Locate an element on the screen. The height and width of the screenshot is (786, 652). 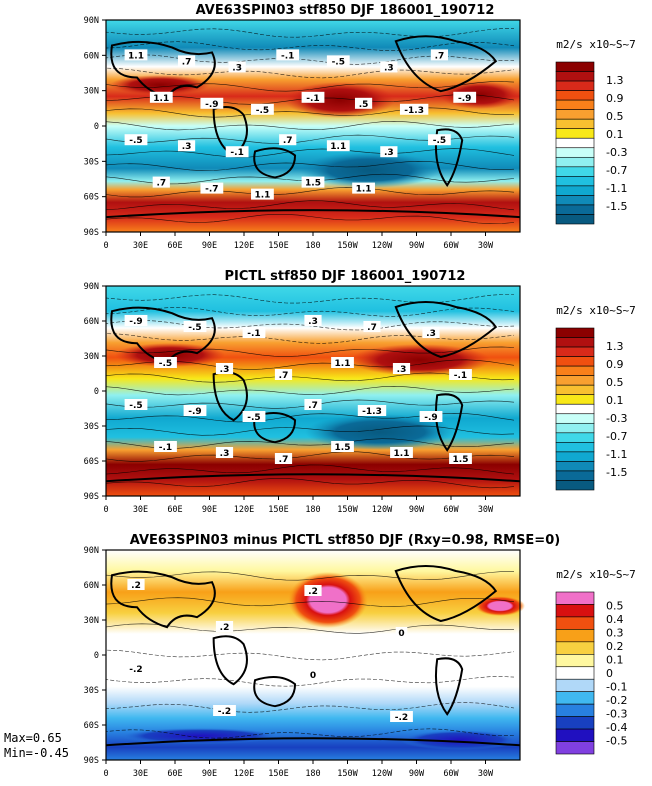
contour-label: 1.5 is located at coordinates (343, 448).